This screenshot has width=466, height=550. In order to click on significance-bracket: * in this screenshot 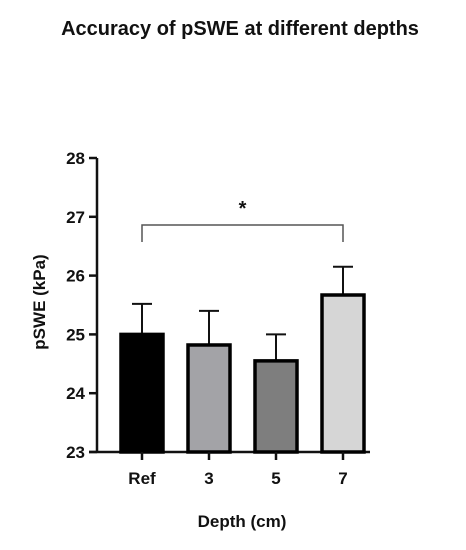, I will do `click(242, 220)`.